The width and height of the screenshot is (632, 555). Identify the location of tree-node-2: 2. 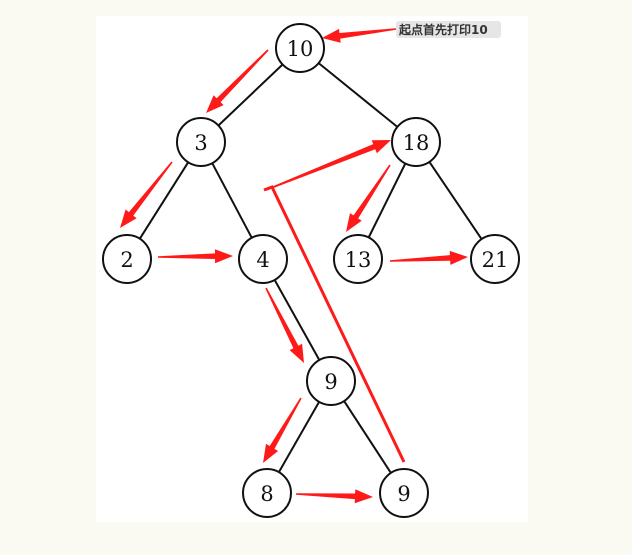
(127, 259).